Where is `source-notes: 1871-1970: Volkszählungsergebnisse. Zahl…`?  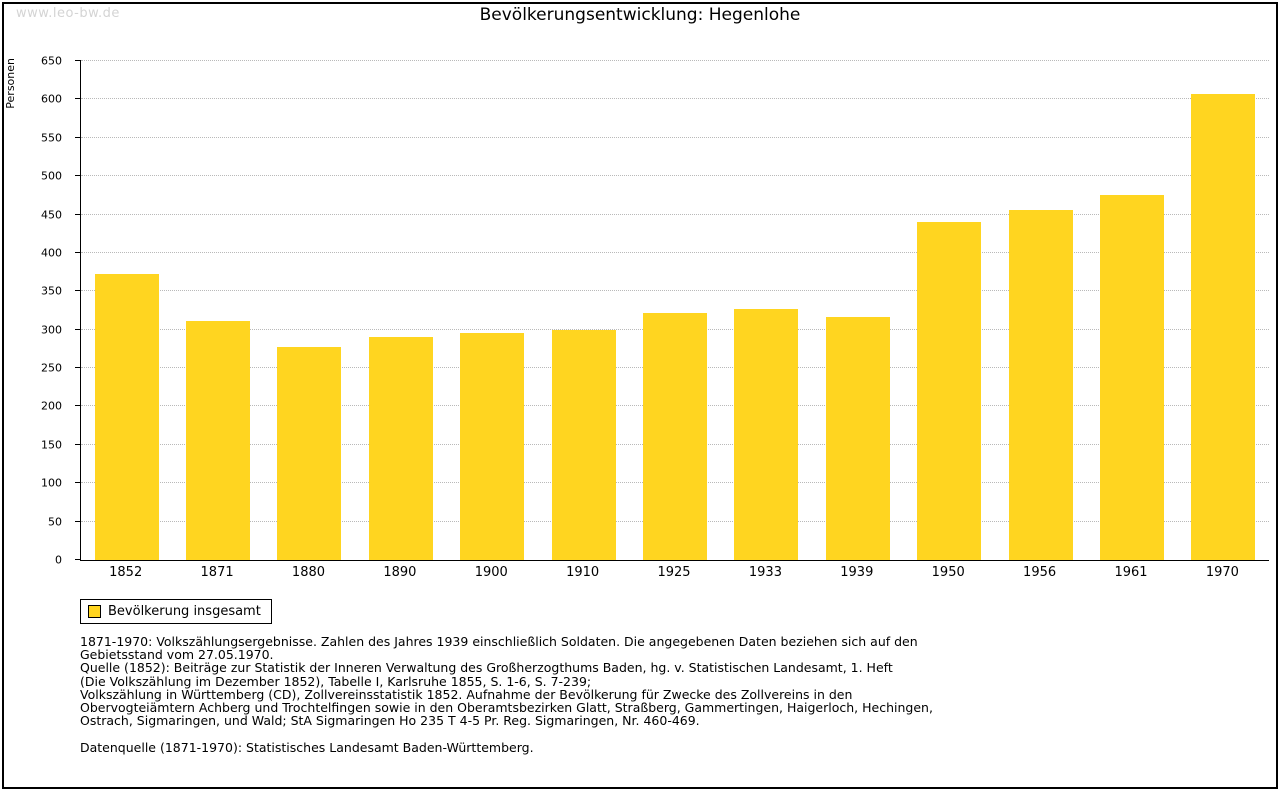
source-notes: 1871-1970: Volkszählungsergebnisse. Zahl… is located at coordinates (506, 681).